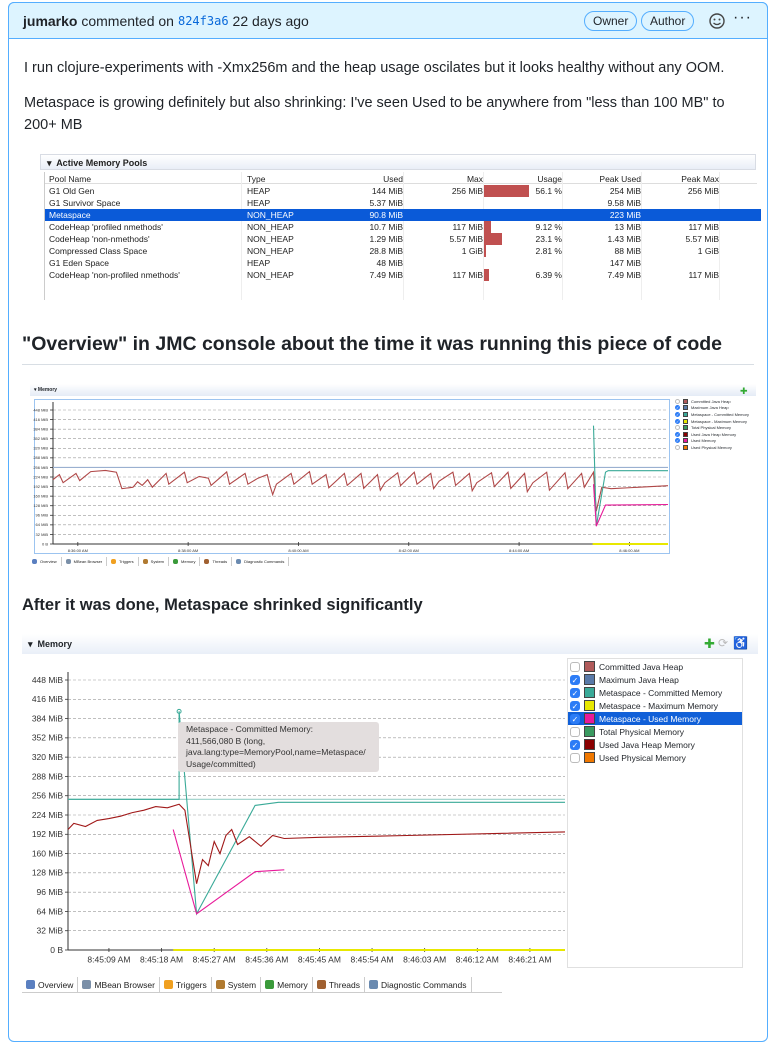 The image size is (771, 1042). I want to click on pool-row: G1 Eden Space HEAP 48 MiB 147 MiB, so click(403, 263).